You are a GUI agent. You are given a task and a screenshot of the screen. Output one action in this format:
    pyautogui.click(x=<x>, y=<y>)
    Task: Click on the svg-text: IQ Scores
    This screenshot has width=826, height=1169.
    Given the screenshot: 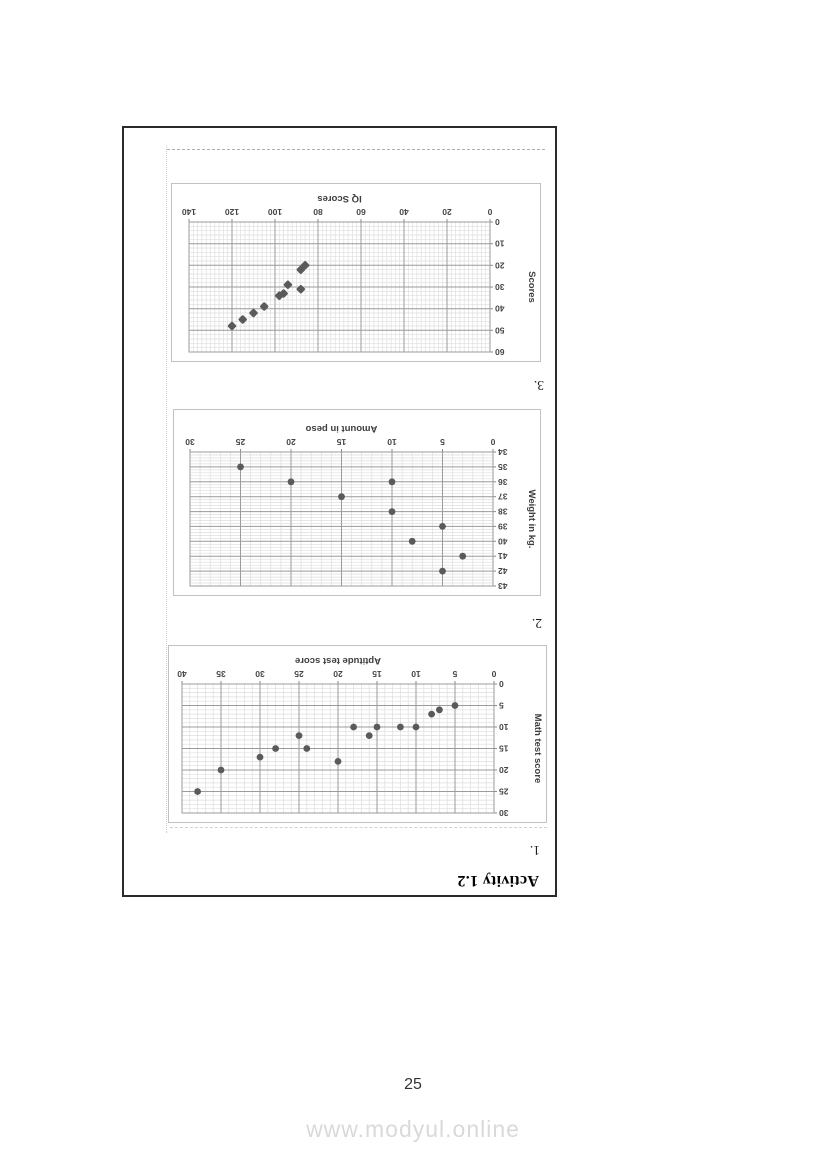 What is the action you would take?
    pyautogui.click(x=339, y=198)
    